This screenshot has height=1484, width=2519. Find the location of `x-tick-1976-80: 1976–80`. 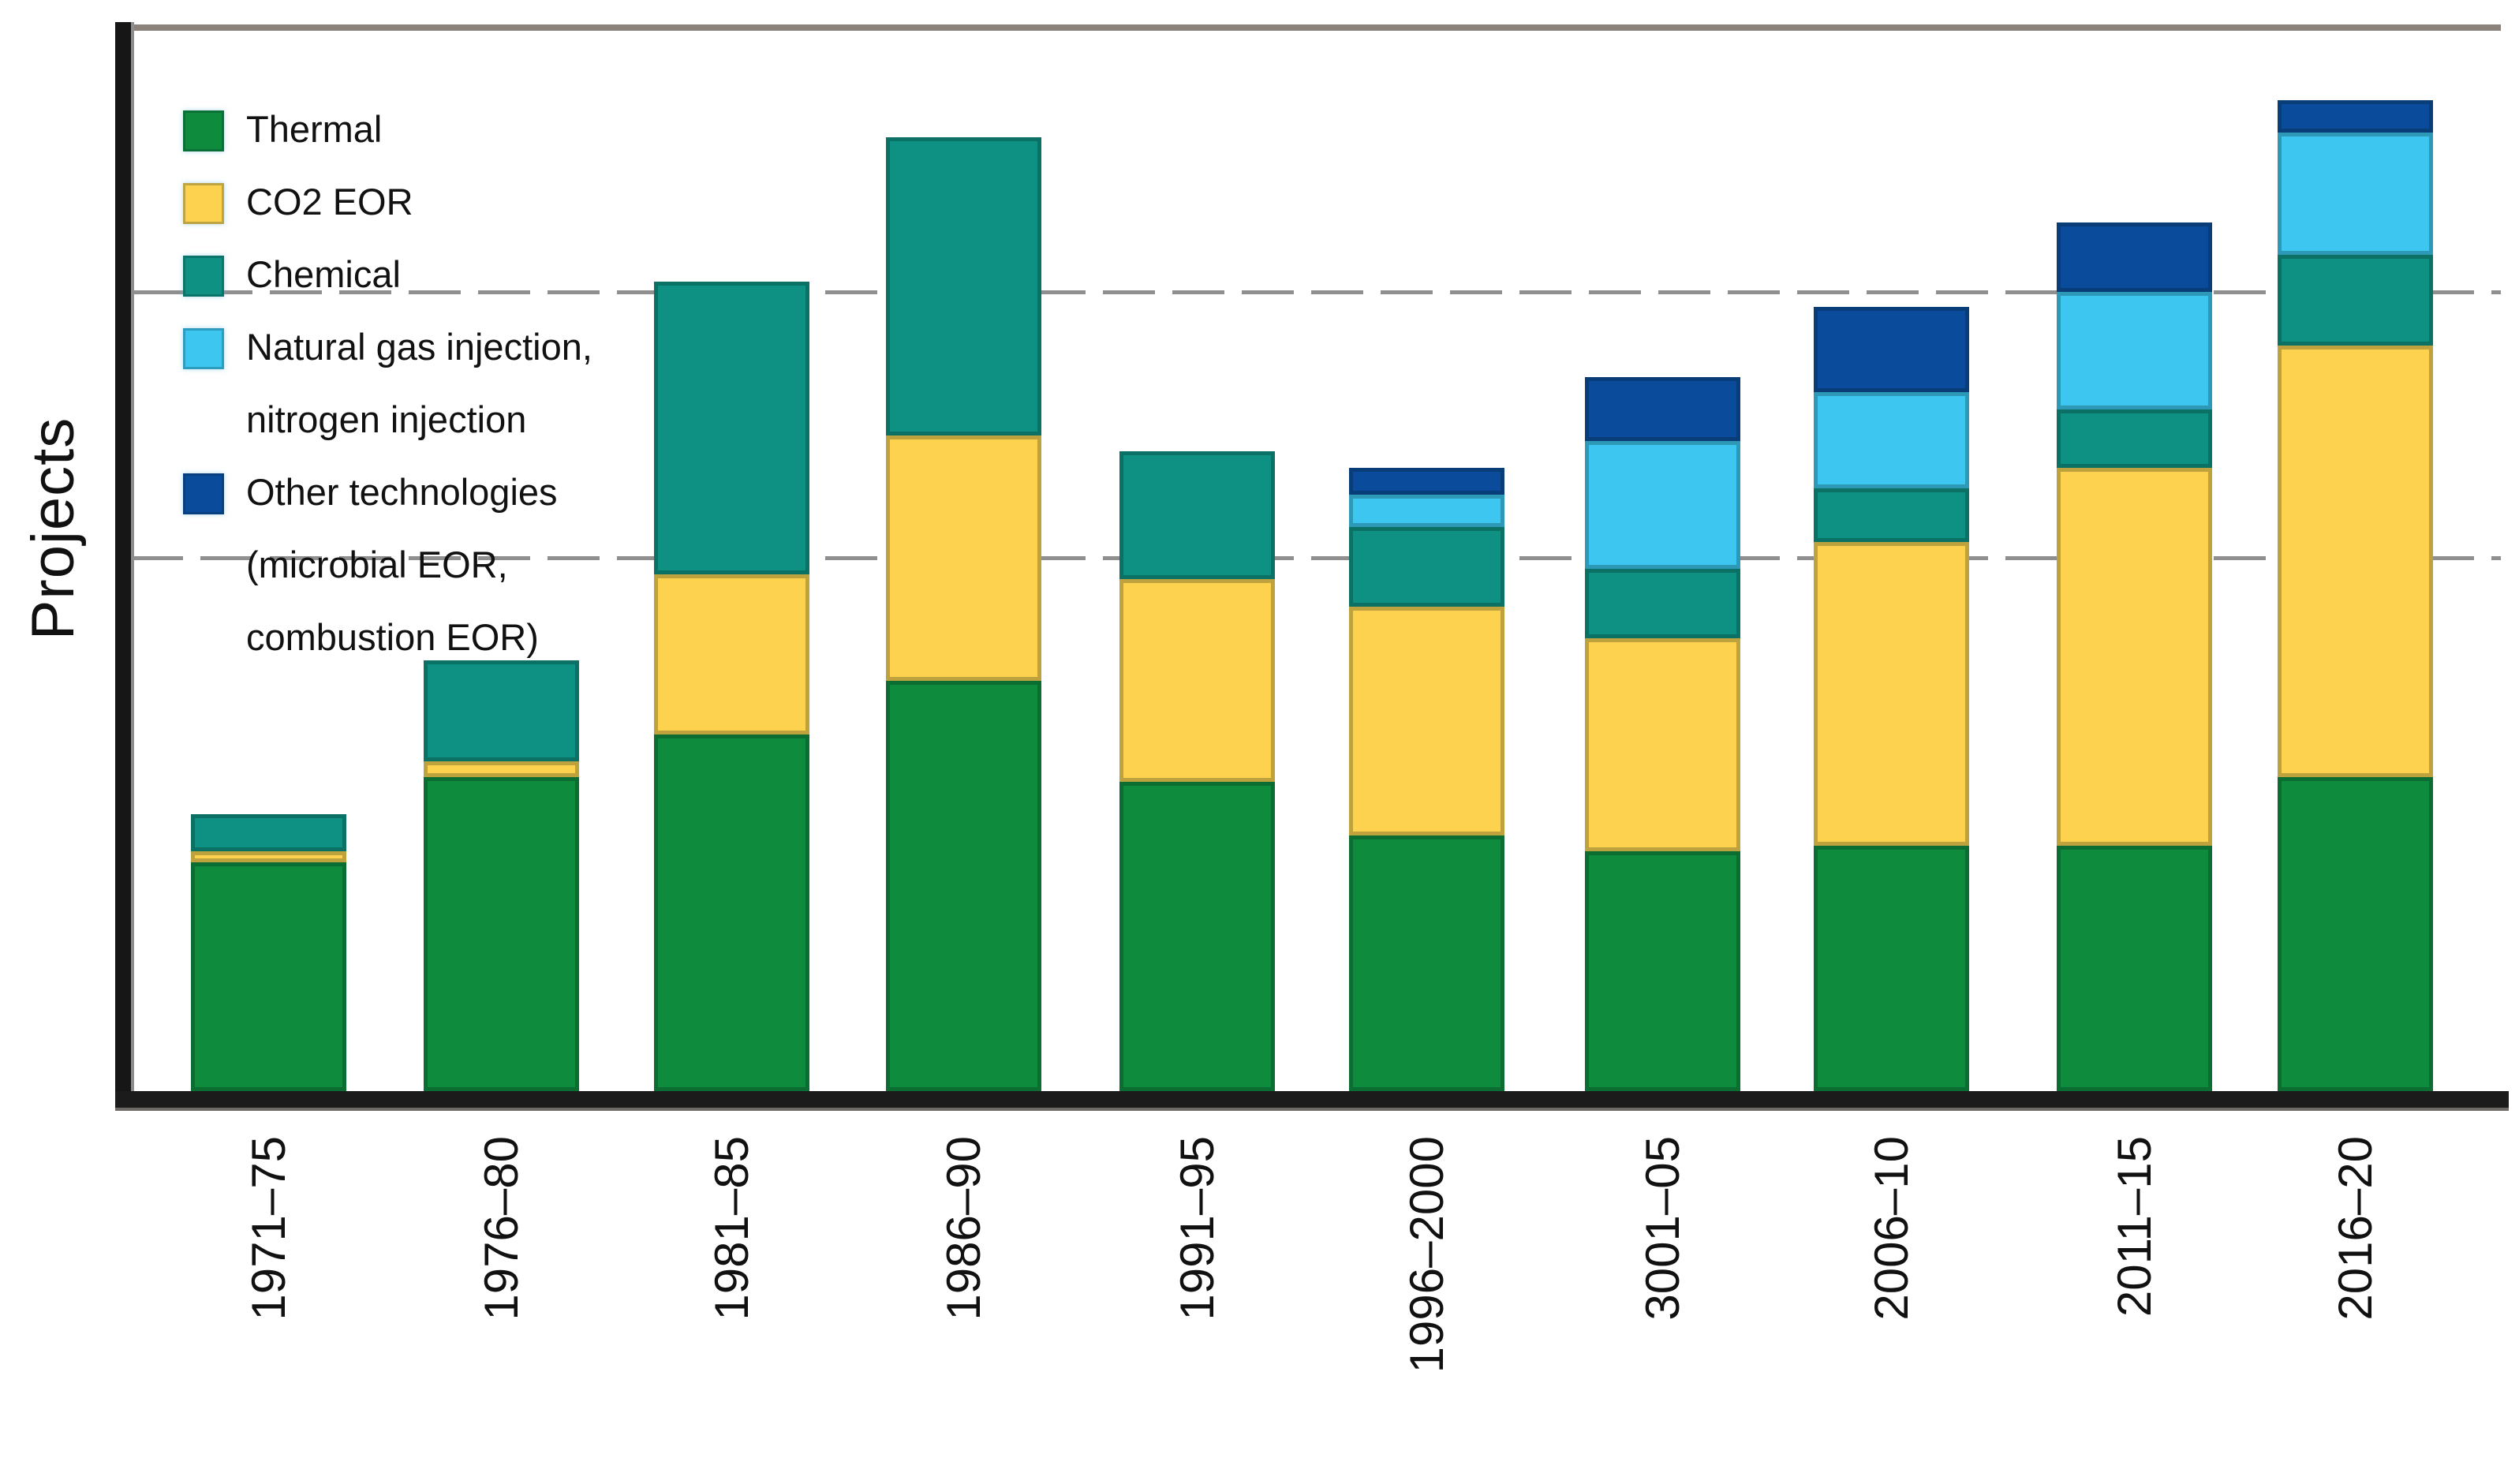

x-tick-1976-80: 1976–80 is located at coordinates (501, 1228).